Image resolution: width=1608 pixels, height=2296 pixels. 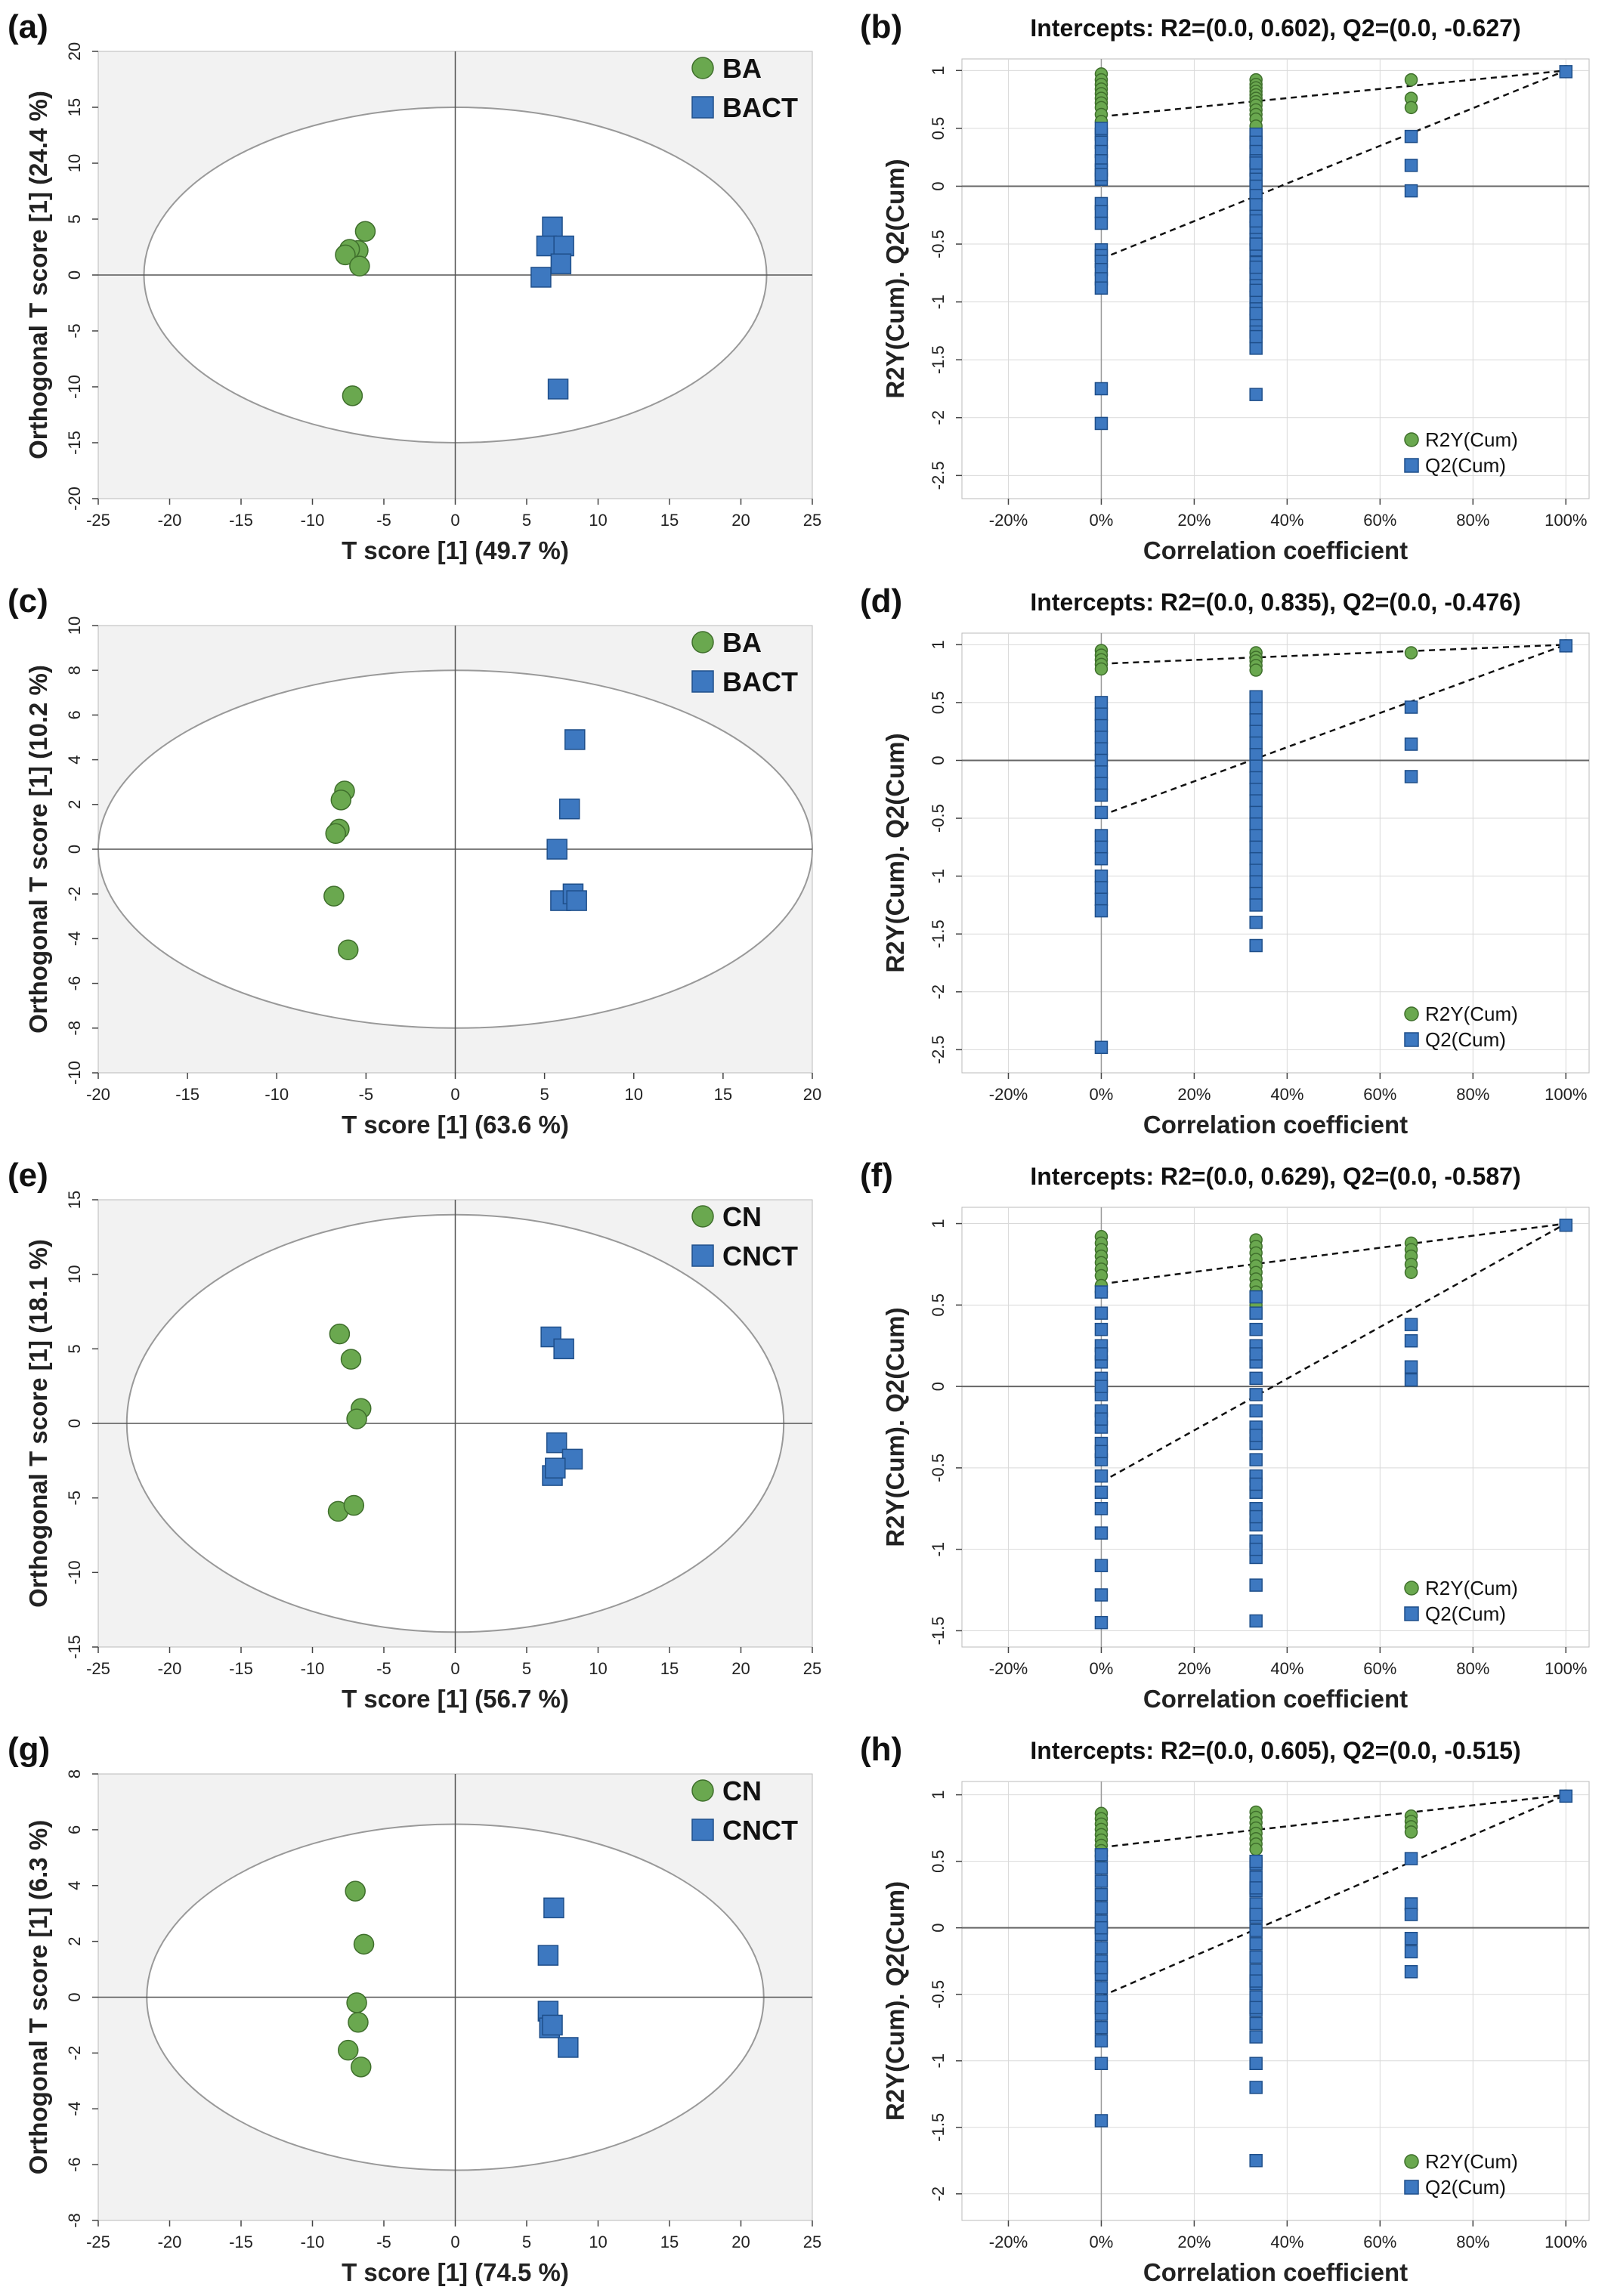 I want to click on y-tick-label: -5, so click(x=74, y=330).